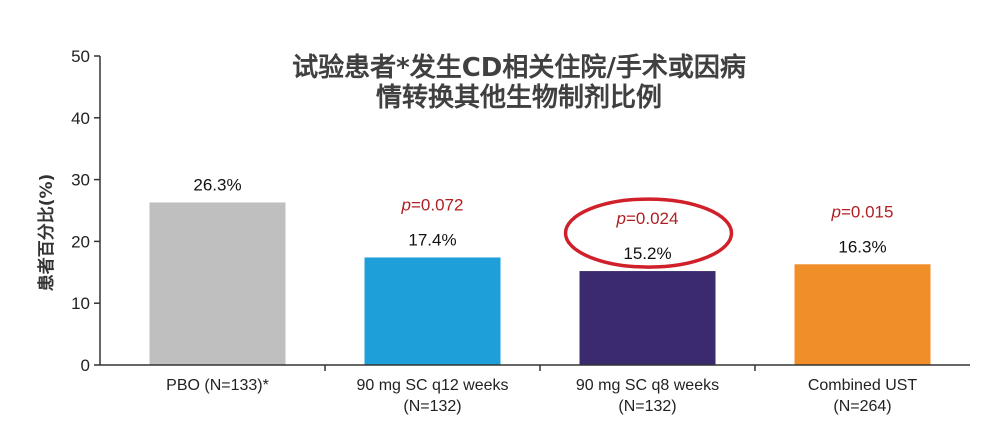 The width and height of the screenshot is (996, 440). I want to click on p-value-label: p=0.024, so click(647, 218).